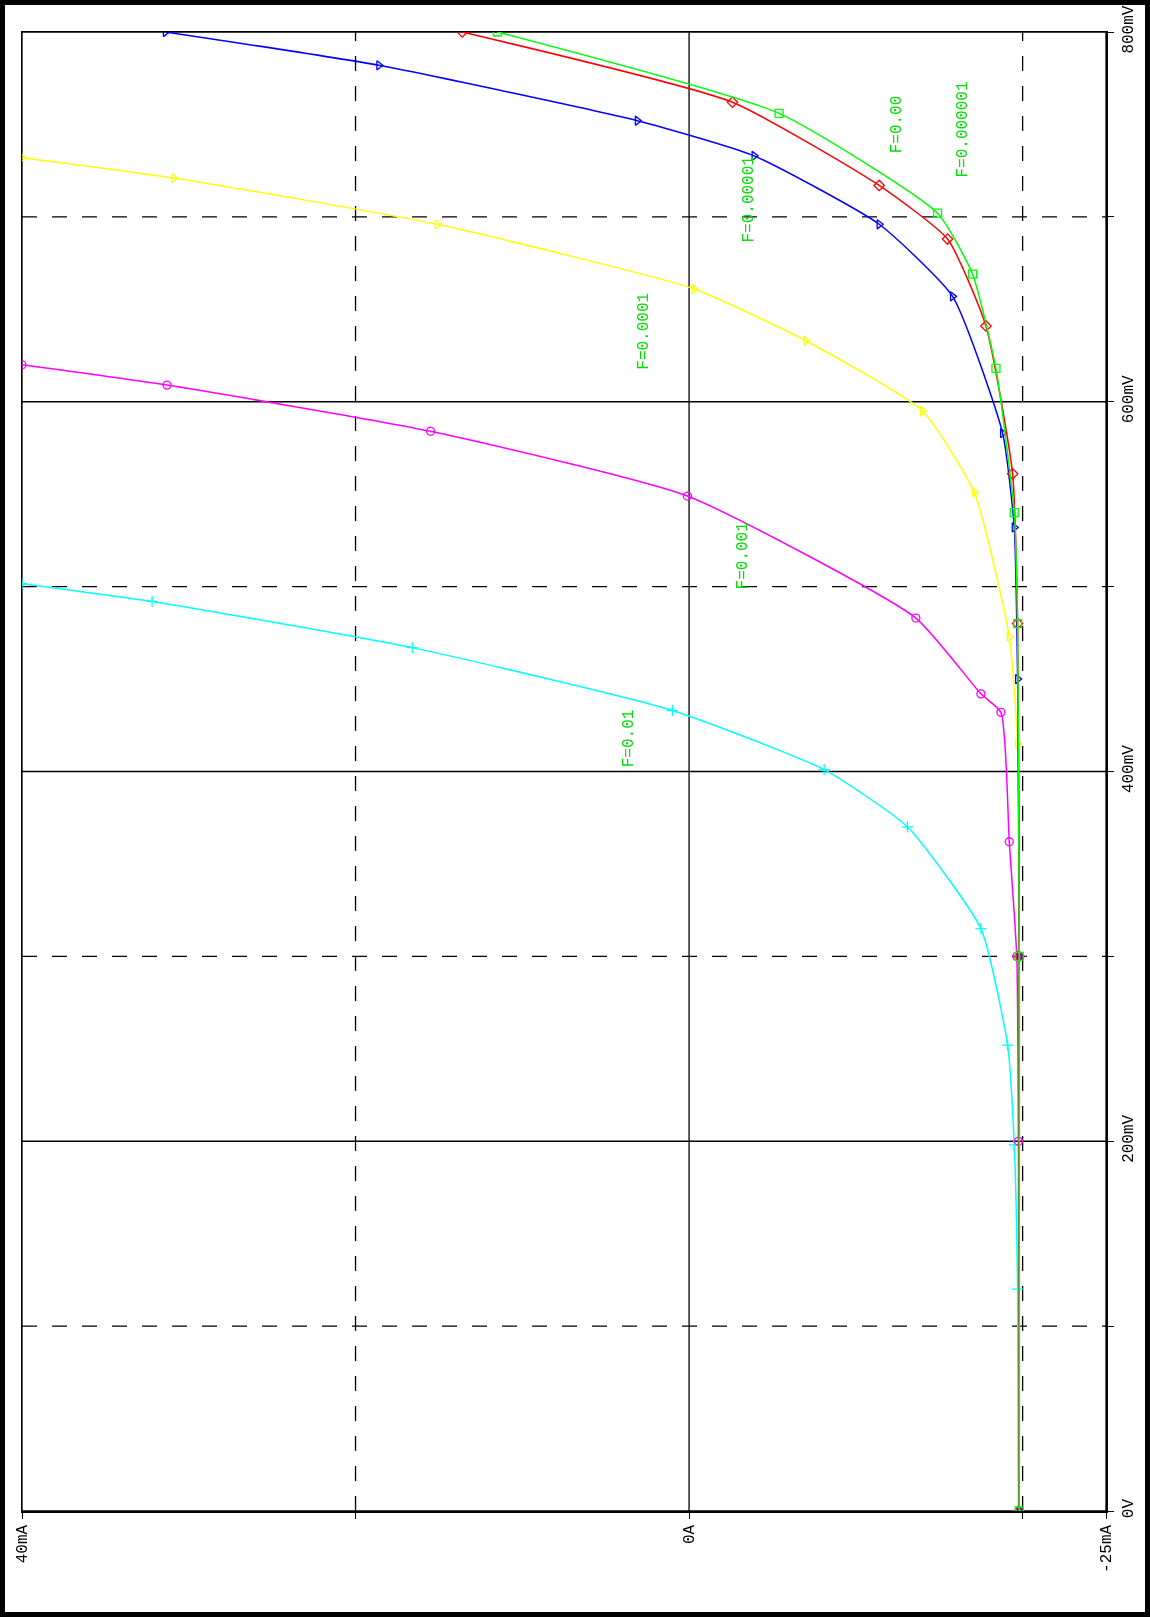  What do you see at coordinates (1128, 1138) in the screenshot?
I see `y-tick-label: 200mV` at bounding box center [1128, 1138].